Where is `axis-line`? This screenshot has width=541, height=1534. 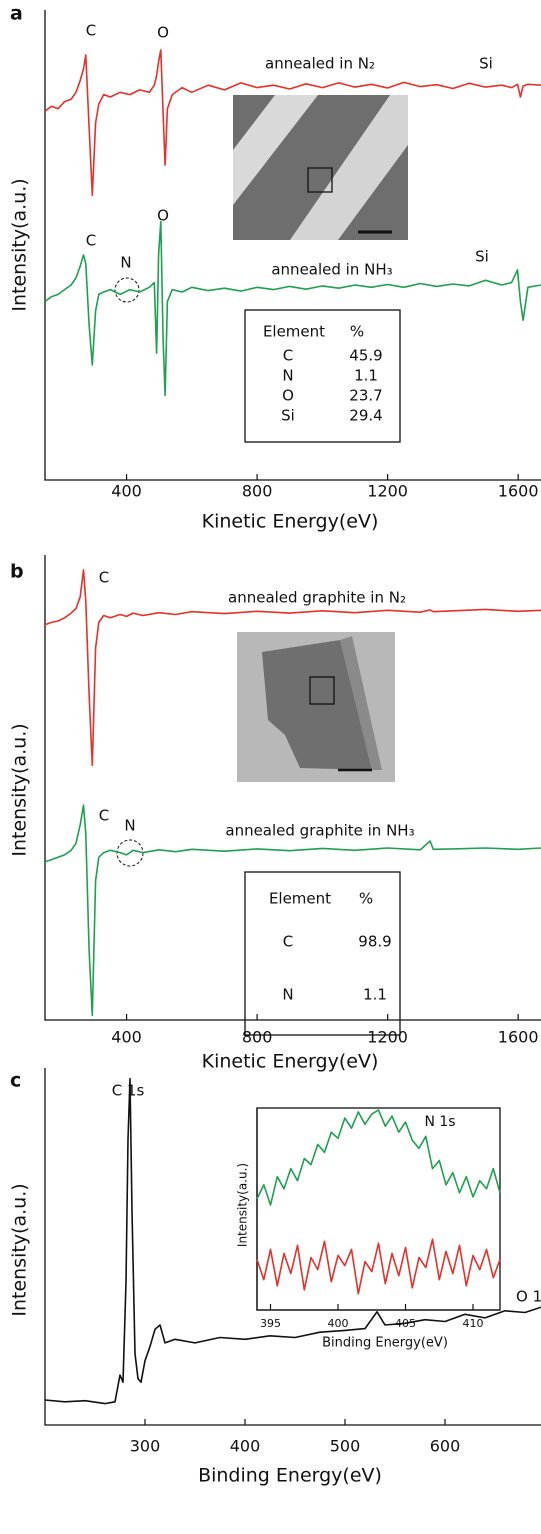 axis-line is located at coordinates (378, 1209).